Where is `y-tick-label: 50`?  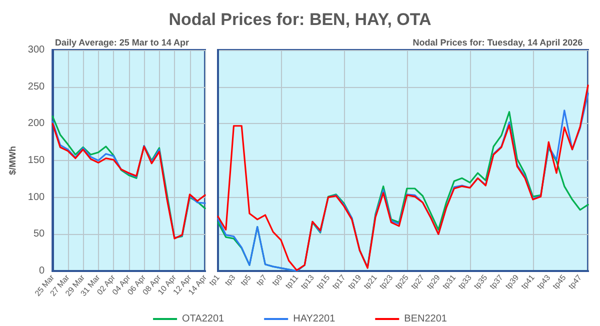
y-tick-label: 50 is located at coordinates (39, 234).